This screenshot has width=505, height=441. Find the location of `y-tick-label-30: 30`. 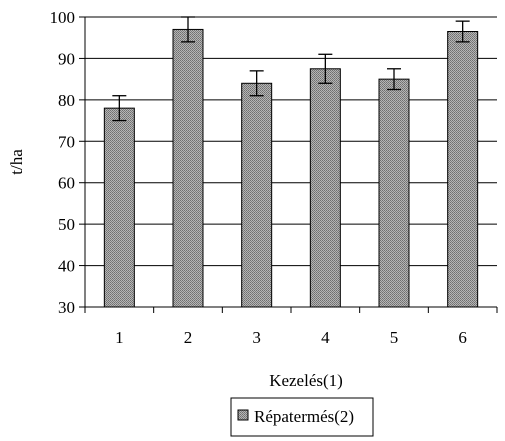

y-tick-label-30: 30 is located at coordinates (66, 307).